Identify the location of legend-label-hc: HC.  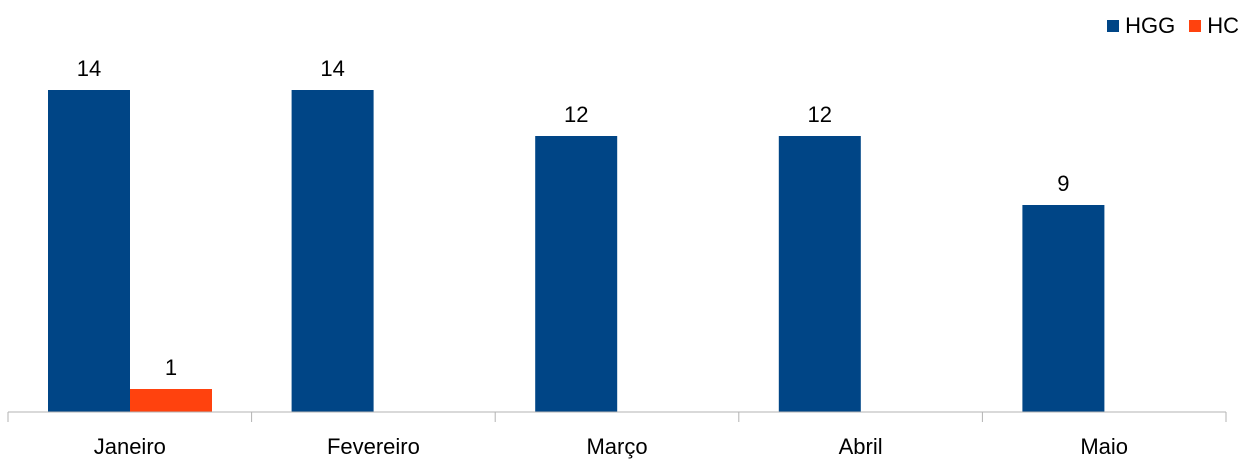
(1223, 25).